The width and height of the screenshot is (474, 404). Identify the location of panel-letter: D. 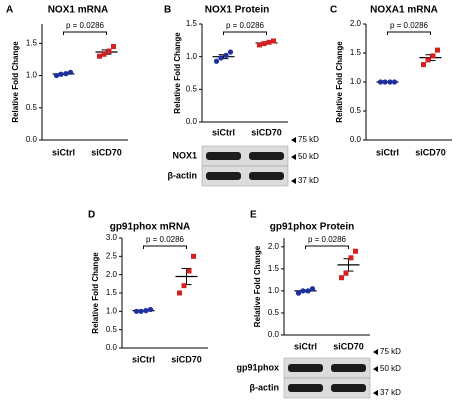
(91, 215).